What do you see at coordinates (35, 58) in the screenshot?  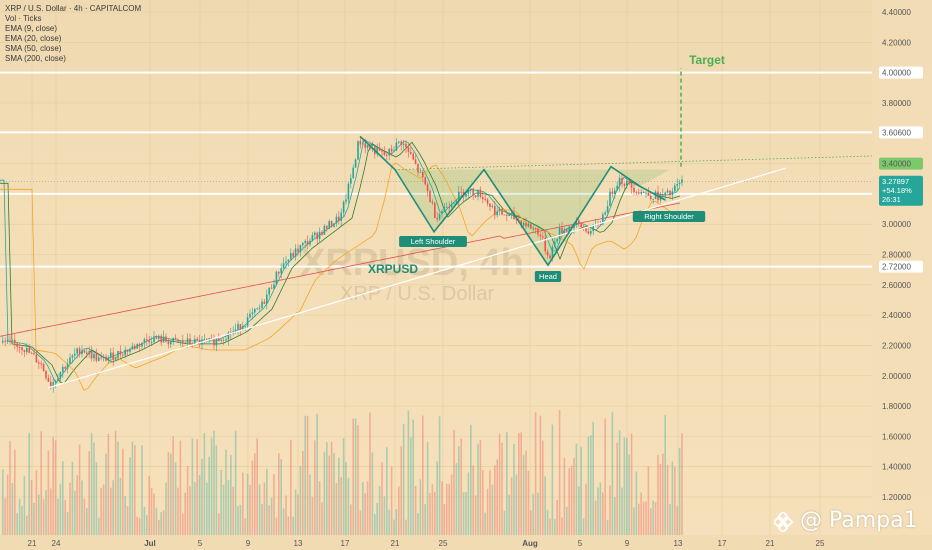 I see `indicator-sma200: SMA (200, close)` at bounding box center [35, 58].